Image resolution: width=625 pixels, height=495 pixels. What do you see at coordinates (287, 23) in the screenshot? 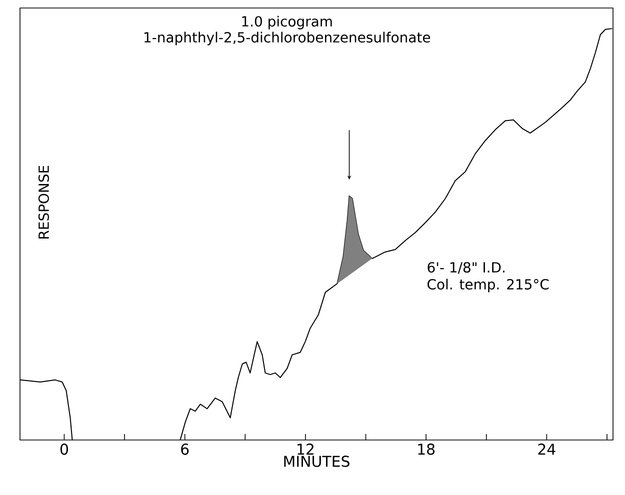
I see `chart-title: 1.0 picogram` at bounding box center [287, 23].